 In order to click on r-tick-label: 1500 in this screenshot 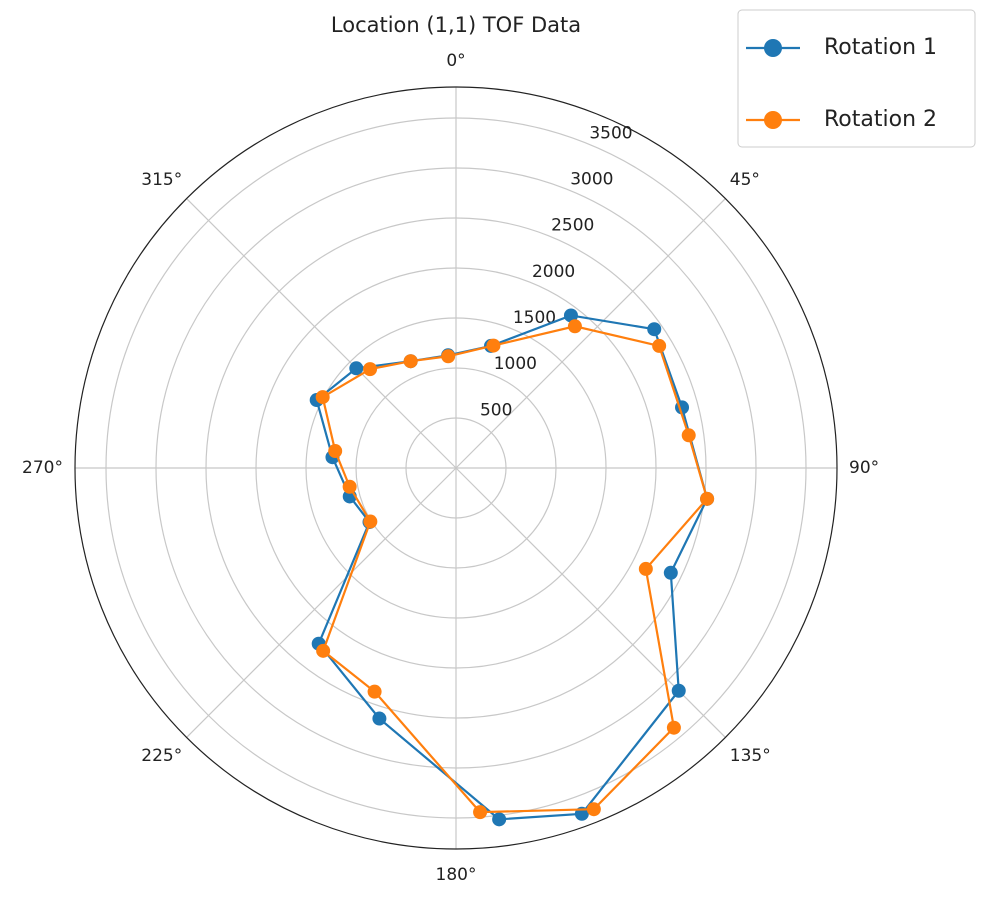, I will do `click(534, 318)`.